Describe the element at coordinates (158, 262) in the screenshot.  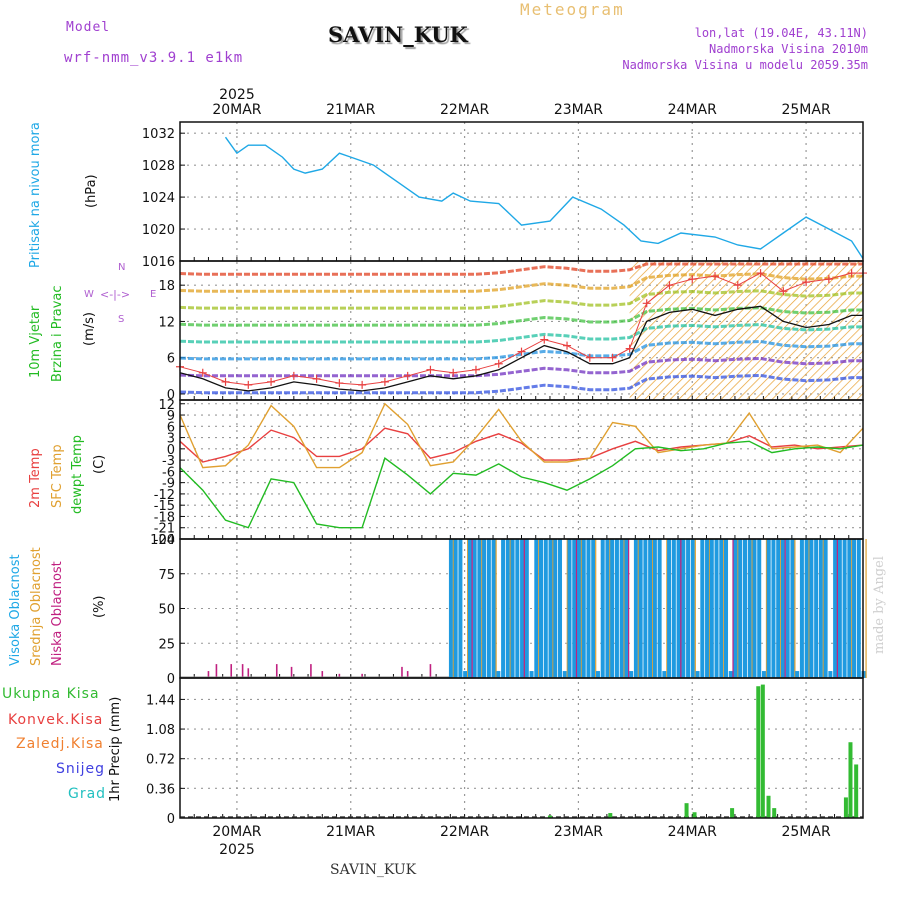
I see `y-tick-label: 1016` at that location.